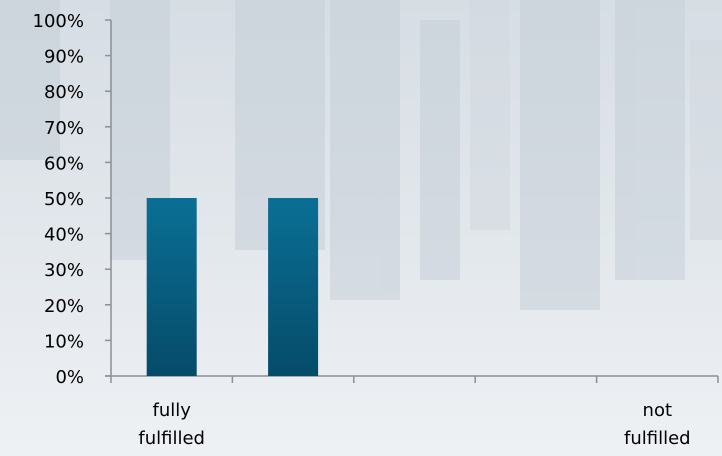  I want to click on y-tick-label: 100%, so click(58, 21).